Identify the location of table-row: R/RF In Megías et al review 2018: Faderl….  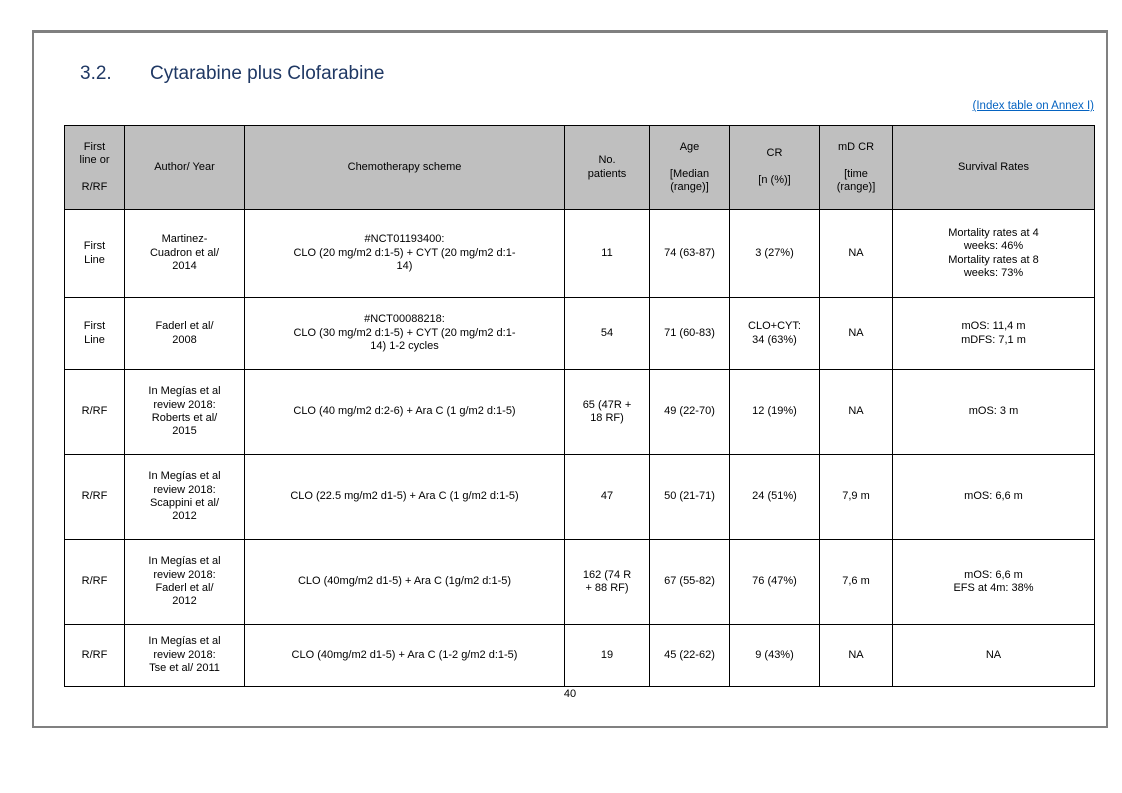
(579, 582).